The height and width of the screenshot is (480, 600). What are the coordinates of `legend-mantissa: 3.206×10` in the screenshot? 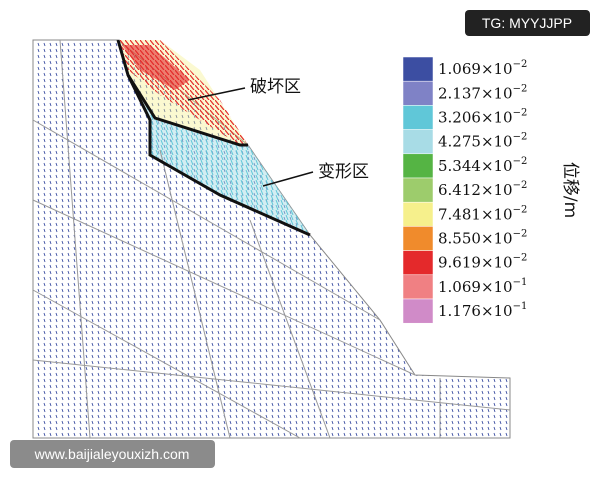 It's located at (475, 118).